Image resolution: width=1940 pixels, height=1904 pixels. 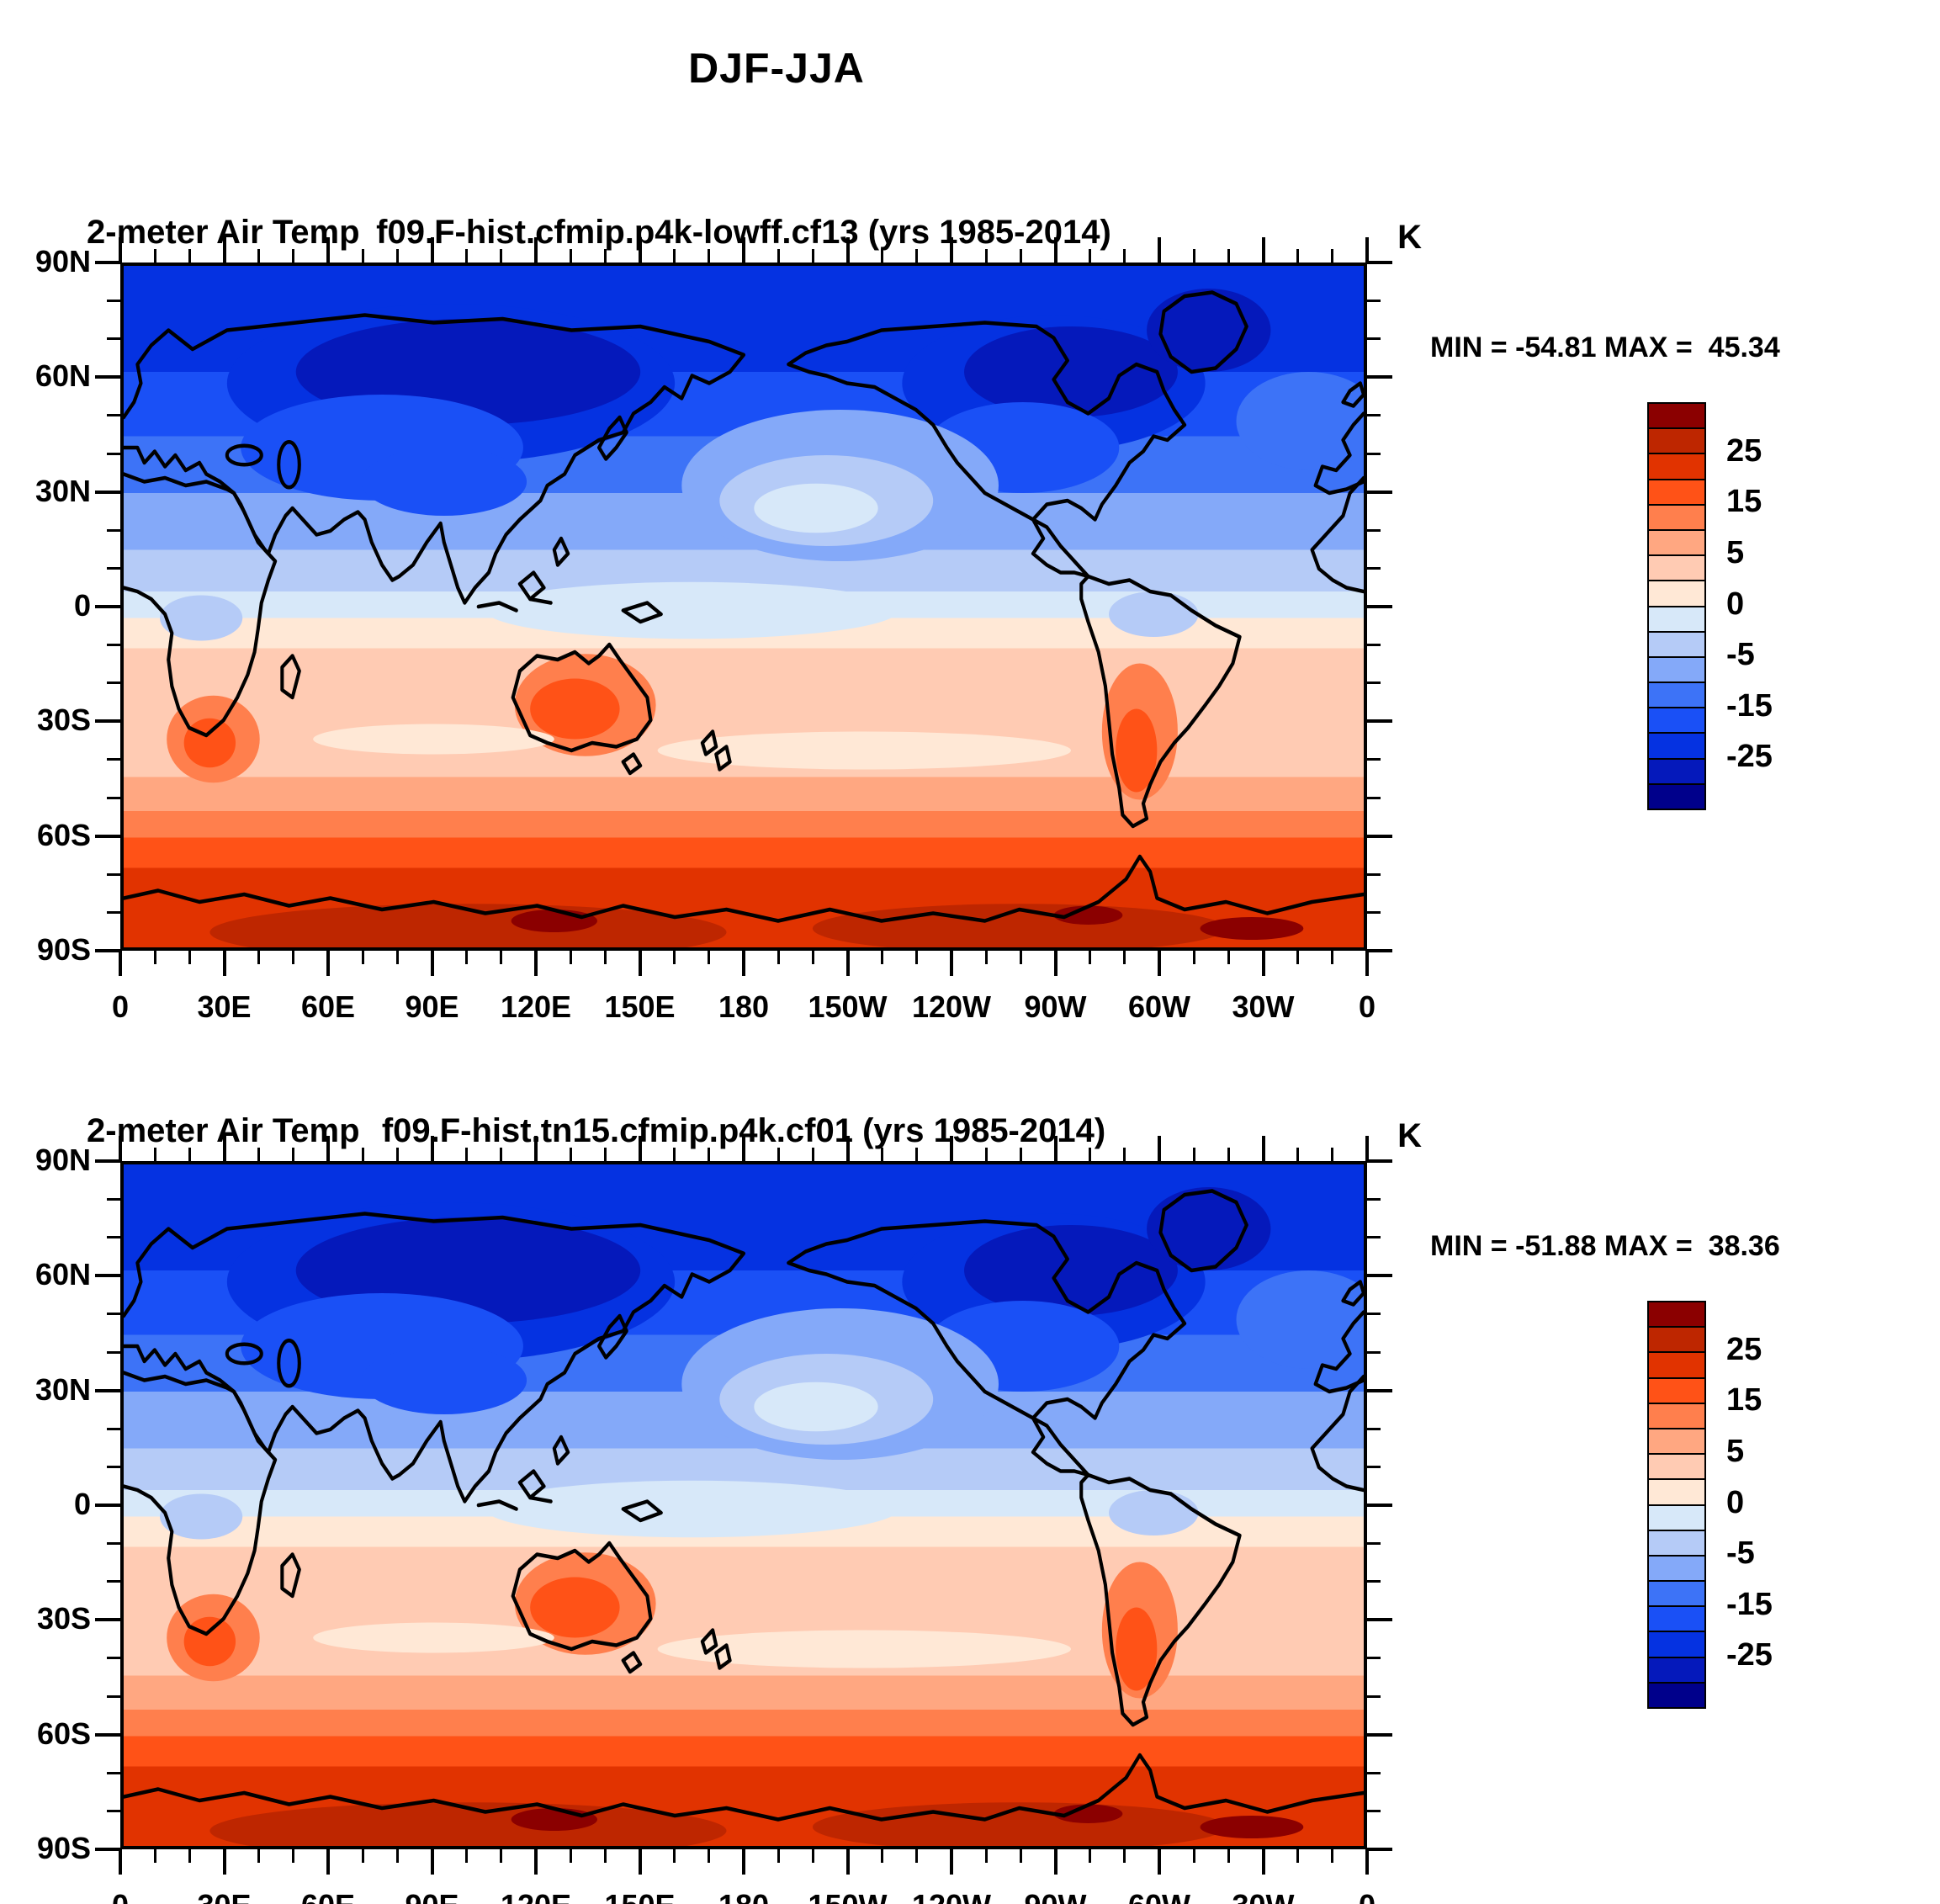 I want to click on lat-tick-label: 90N, so click(x=62, y=1160).